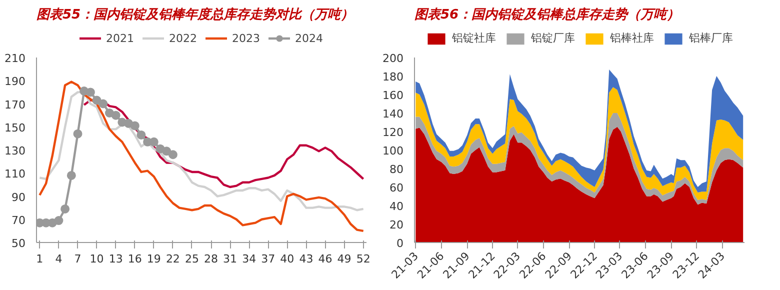 The image size is (780, 290). Describe the element at coordinates (393, 132) in the screenshot. I see `y-tick-label: 120` at that location.